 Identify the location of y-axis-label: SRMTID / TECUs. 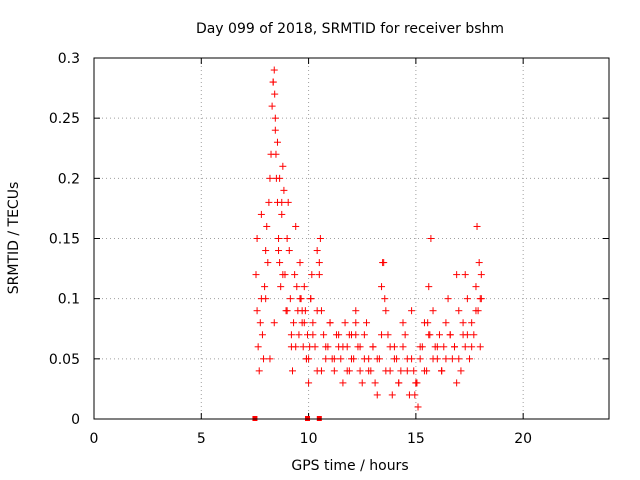
(14, 238).